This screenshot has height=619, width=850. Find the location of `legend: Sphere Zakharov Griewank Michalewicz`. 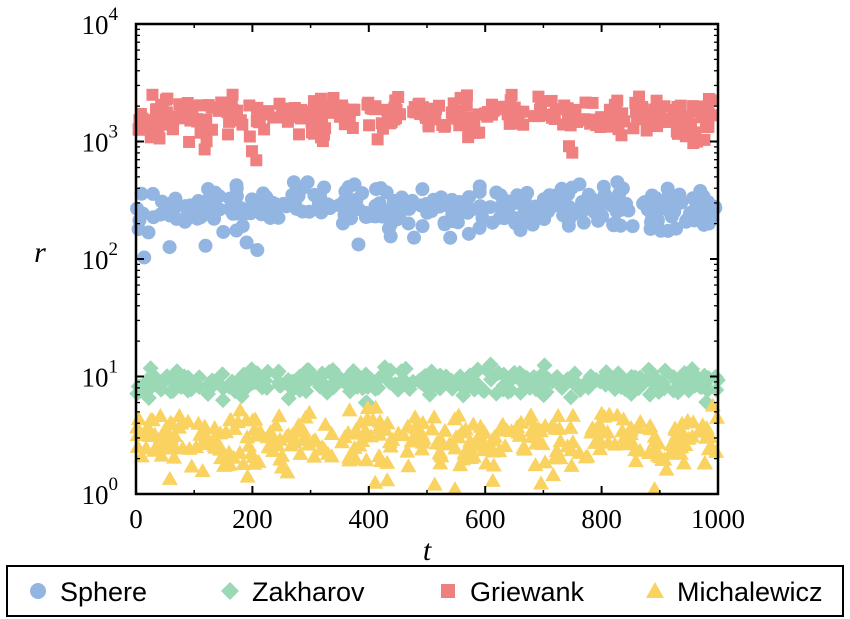

legend: Sphere Zakharov Griewank Michalewicz is located at coordinates (426, 592).